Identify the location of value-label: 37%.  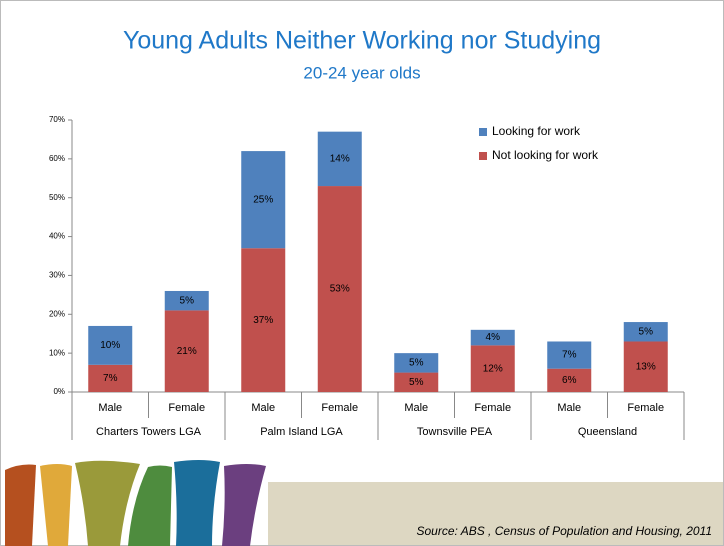
(263, 320).